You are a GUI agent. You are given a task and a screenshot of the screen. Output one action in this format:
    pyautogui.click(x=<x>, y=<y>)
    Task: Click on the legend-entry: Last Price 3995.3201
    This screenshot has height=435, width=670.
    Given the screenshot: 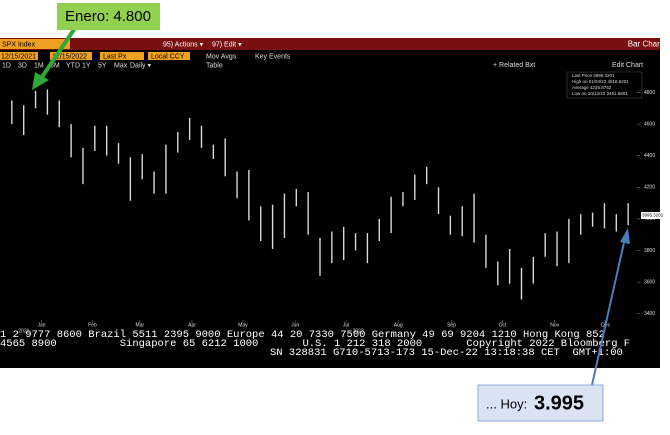 What is the action you would take?
    pyautogui.click(x=593, y=75)
    